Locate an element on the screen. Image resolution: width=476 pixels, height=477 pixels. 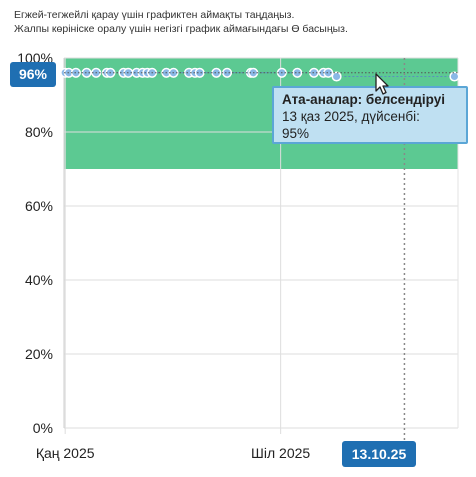
y-tick-label: 60% is located at coordinates (39, 206).